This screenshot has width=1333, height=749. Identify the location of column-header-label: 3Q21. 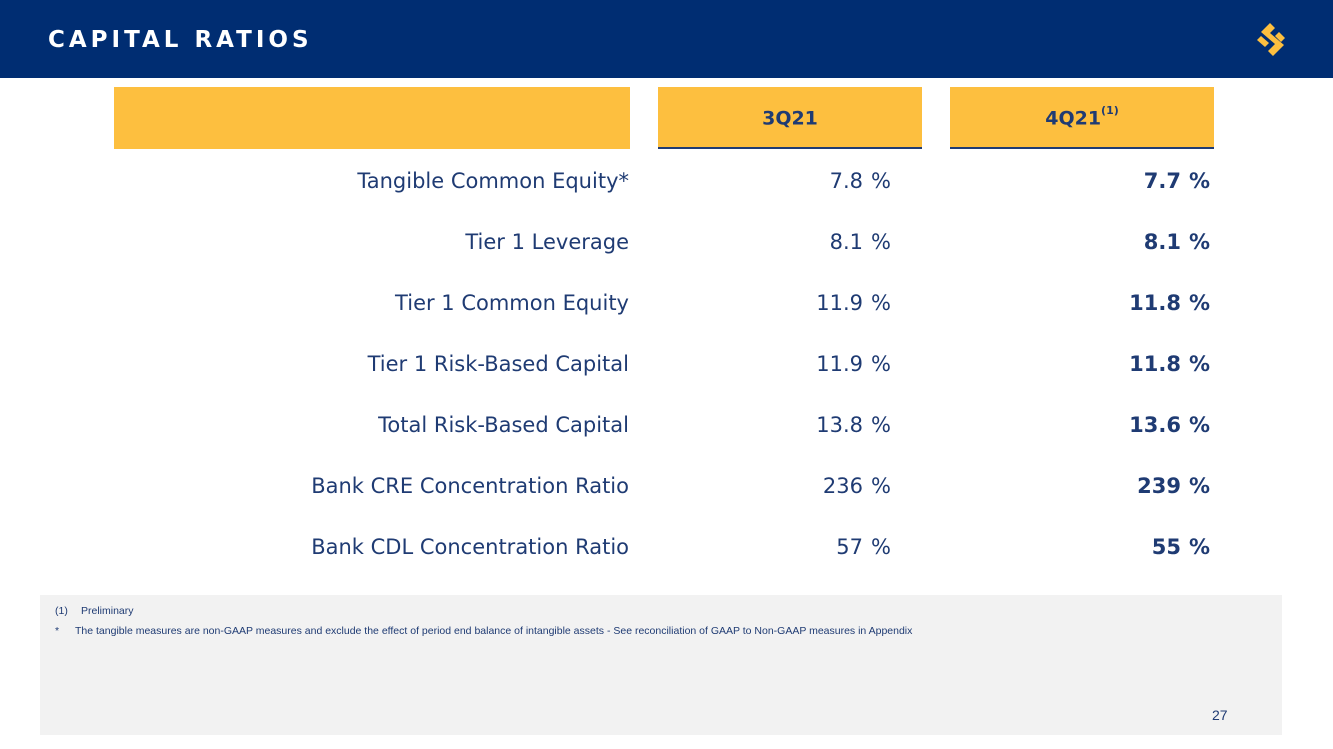
(790, 118).